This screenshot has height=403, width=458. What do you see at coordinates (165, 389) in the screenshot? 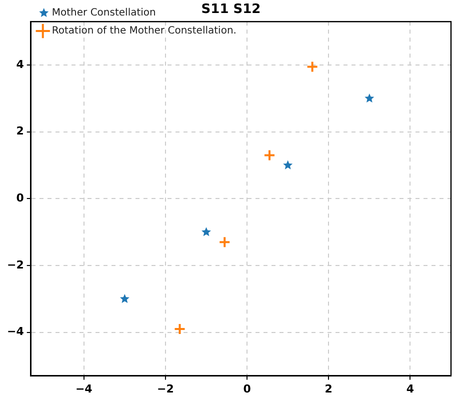
I see `x-tick-label: −2` at bounding box center [165, 389].